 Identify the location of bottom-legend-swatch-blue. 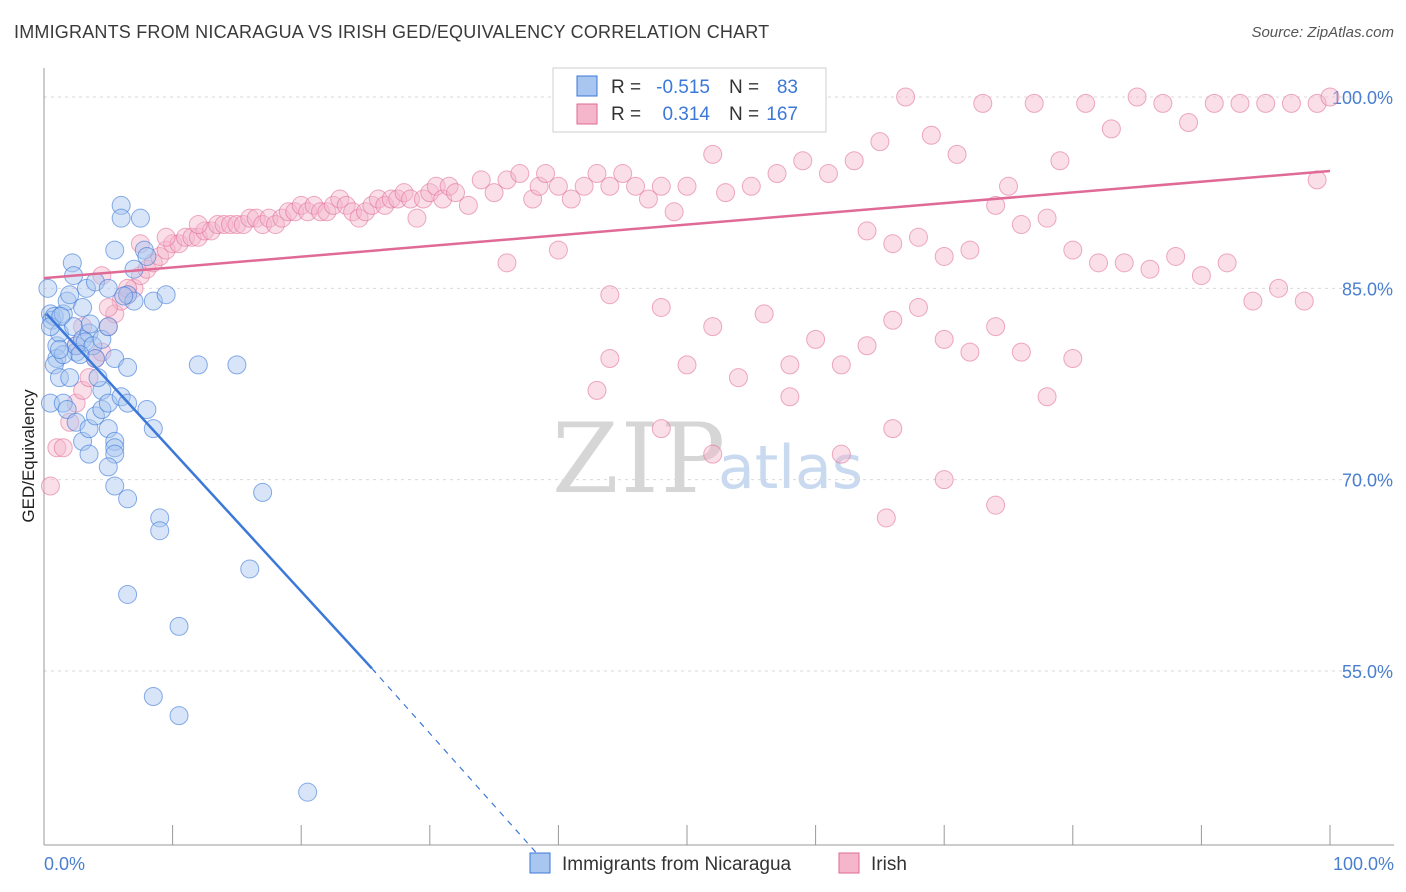
(540, 863).